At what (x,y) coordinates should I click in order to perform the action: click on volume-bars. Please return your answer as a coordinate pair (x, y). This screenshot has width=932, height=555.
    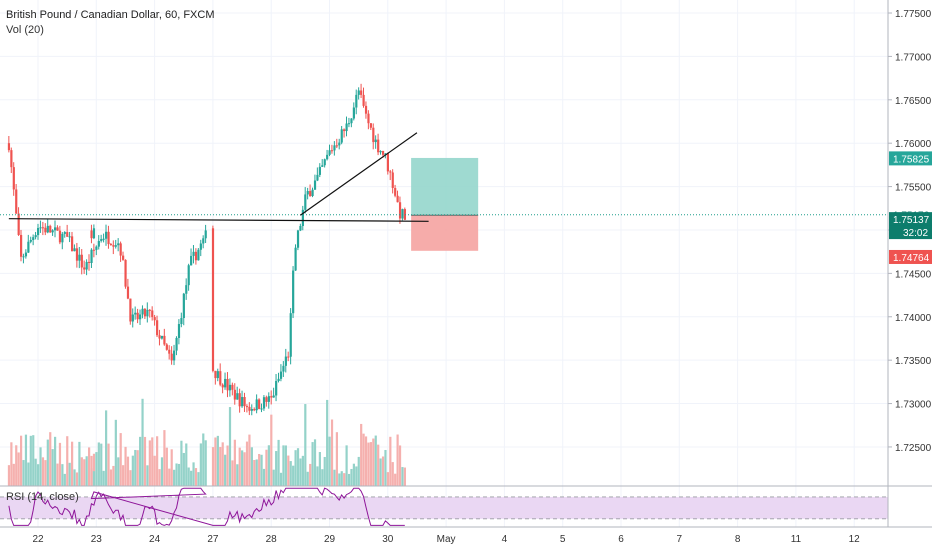
    Looking at the image, I should click on (207, 442).